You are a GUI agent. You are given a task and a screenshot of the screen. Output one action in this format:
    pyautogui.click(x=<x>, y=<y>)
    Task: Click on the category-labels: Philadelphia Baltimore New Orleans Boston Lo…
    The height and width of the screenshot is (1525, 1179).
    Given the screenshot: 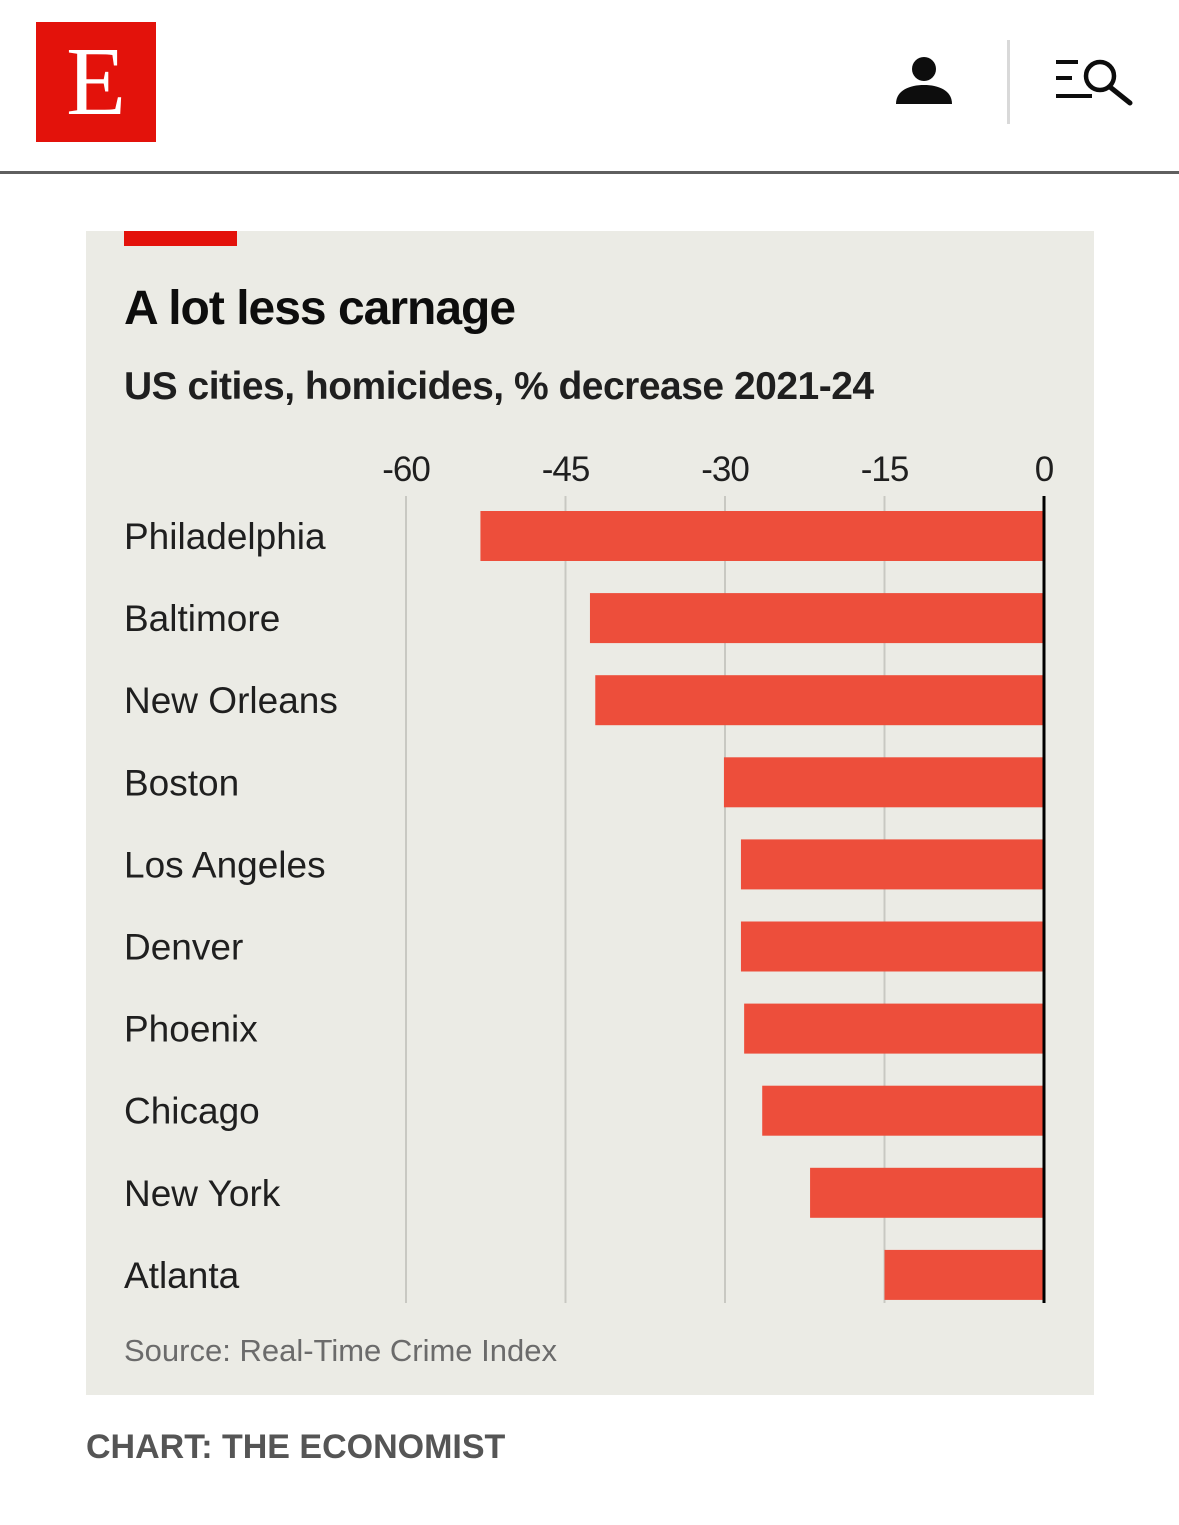 What is the action you would take?
    pyautogui.click(x=231, y=906)
    